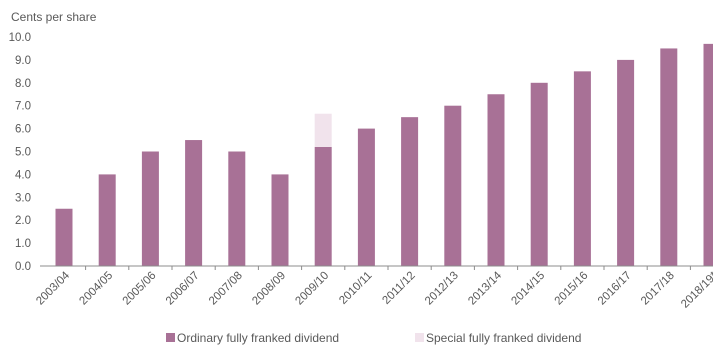  I want to click on x-tick-label: 2009/10, so click(312, 289).